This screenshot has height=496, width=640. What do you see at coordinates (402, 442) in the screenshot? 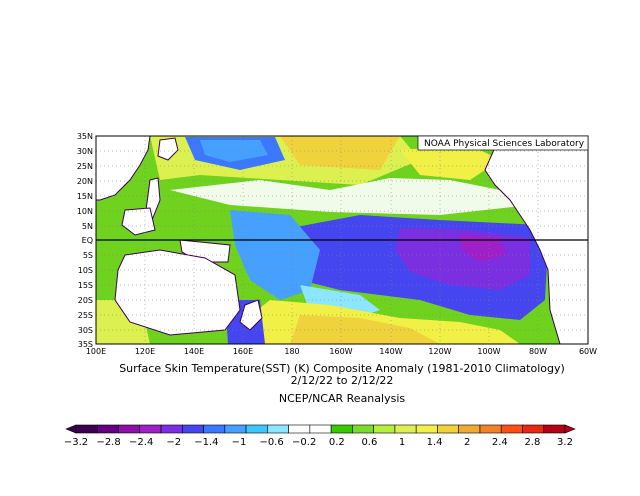
I see `colorbar-tick-label: 1` at bounding box center [402, 442].